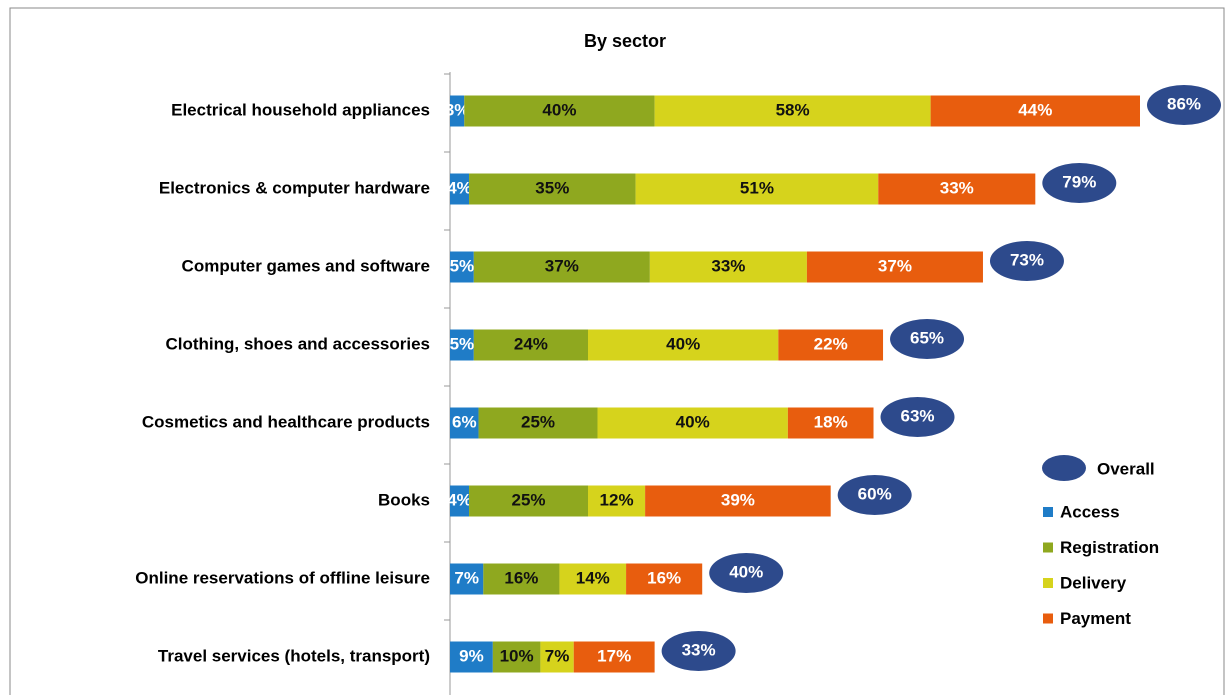 This screenshot has width=1225, height=695. I want to click on data-label: 58%, so click(793, 109).